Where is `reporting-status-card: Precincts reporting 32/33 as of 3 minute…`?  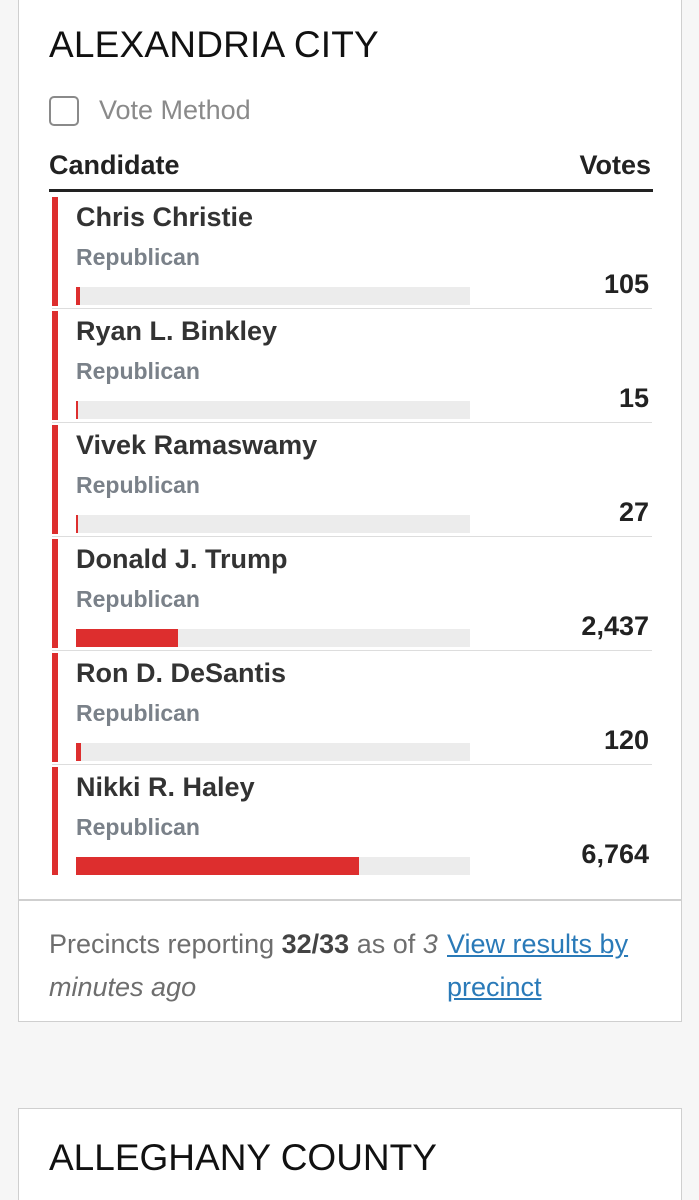
reporting-status-card: Precincts reporting 32/33 as of 3 minute… is located at coordinates (350, 961).